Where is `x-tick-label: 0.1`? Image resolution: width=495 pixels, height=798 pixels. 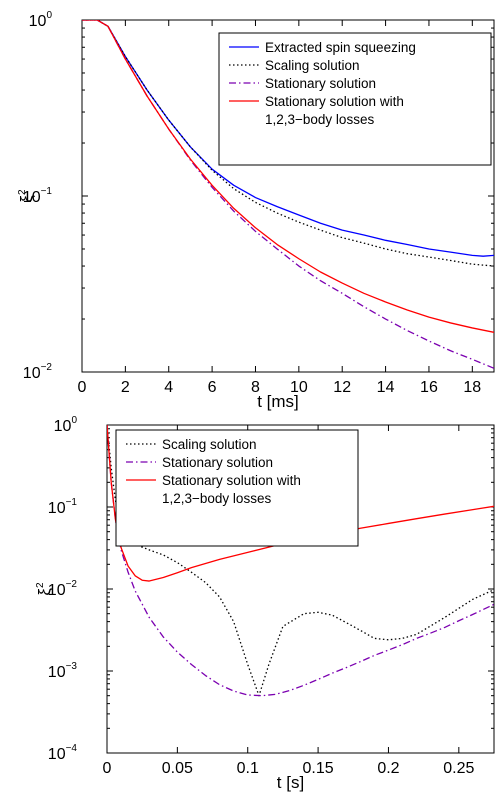 x-tick-label: 0.1 is located at coordinates (248, 768).